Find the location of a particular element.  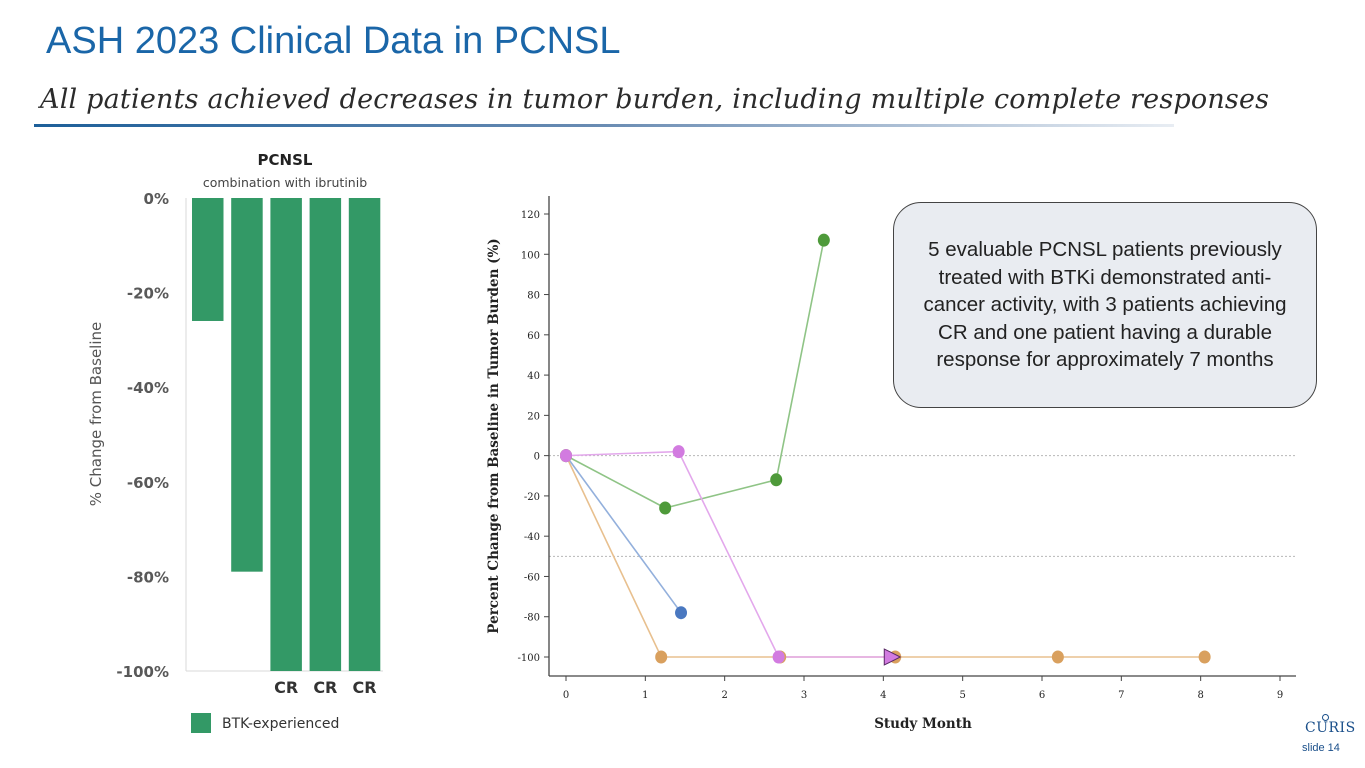

company-logo: CURIS is located at coordinates (1330, 728).